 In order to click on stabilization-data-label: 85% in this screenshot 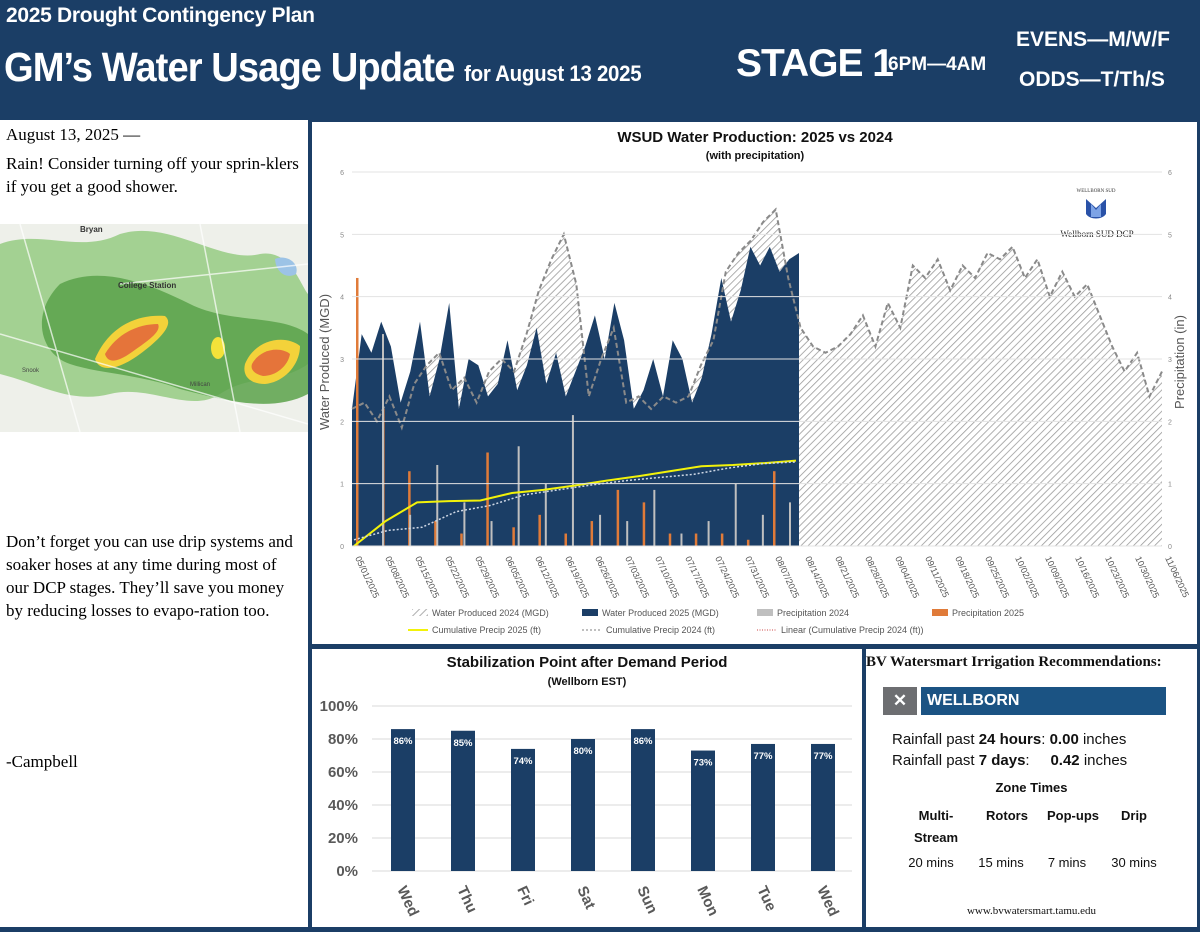, I will do `click(463, 743)`.